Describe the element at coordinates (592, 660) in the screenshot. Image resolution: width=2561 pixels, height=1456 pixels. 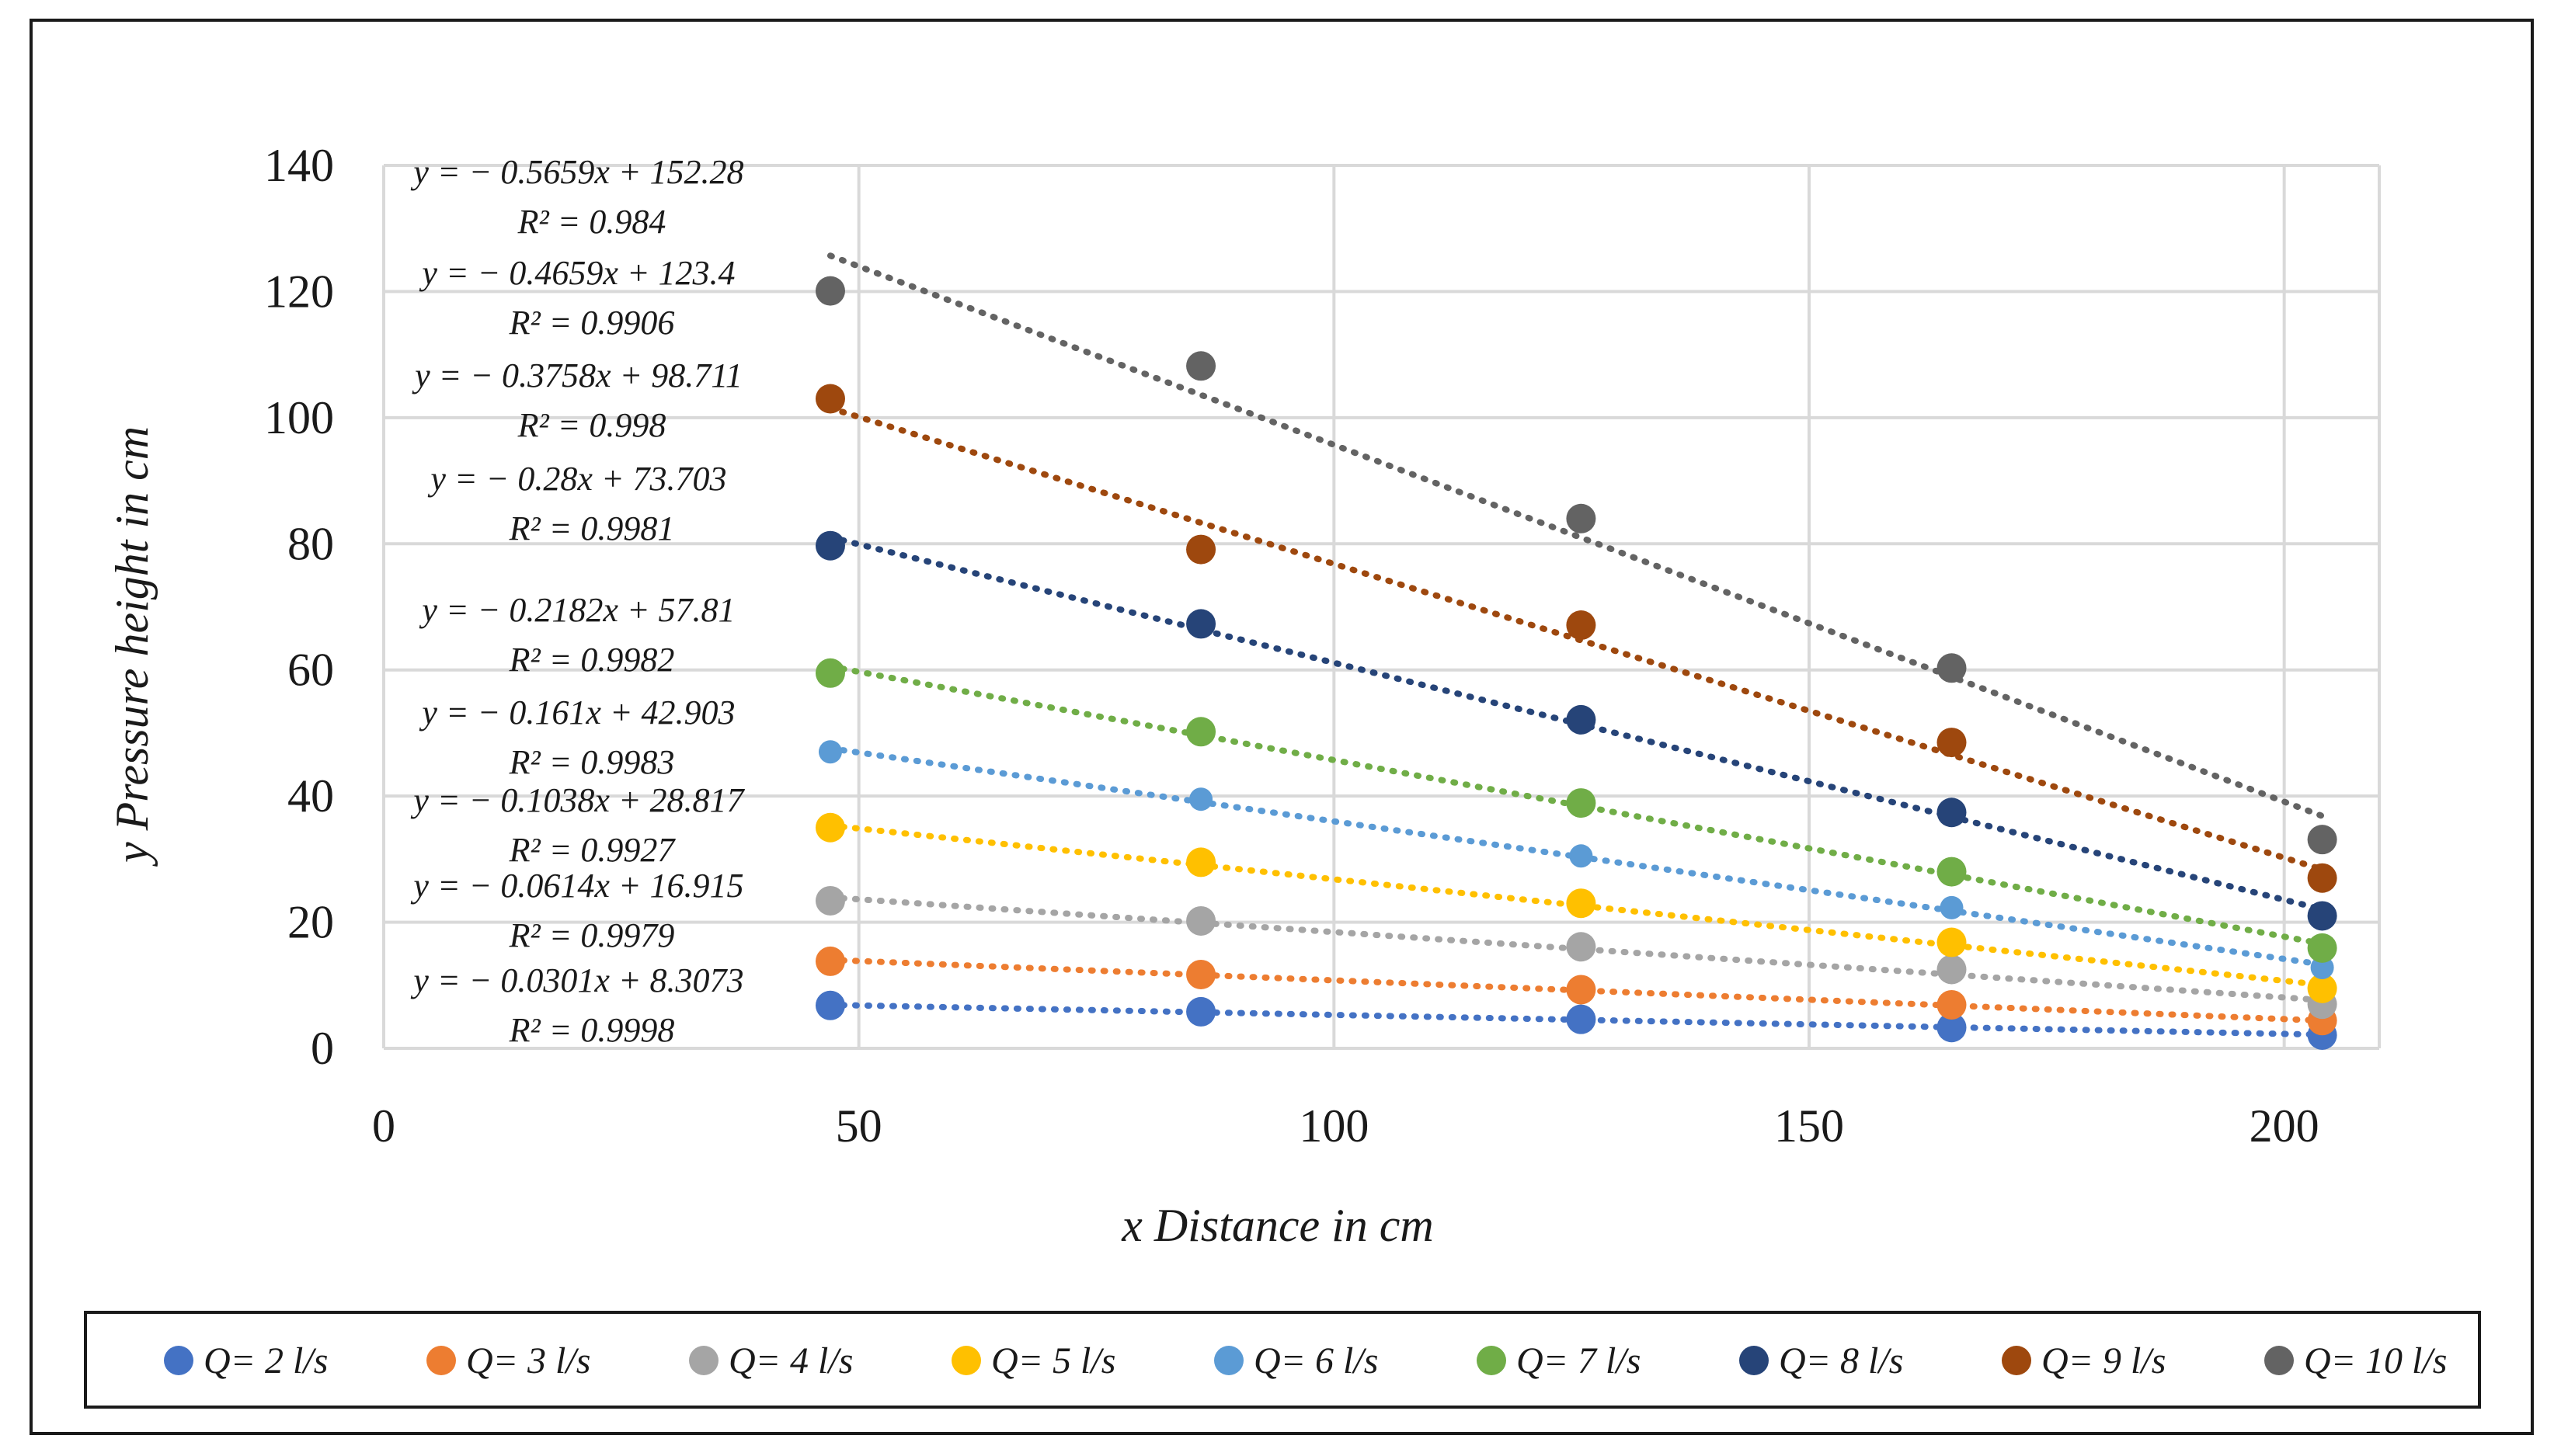
I see `trendline-r2: R² = 0.9982` at that location.